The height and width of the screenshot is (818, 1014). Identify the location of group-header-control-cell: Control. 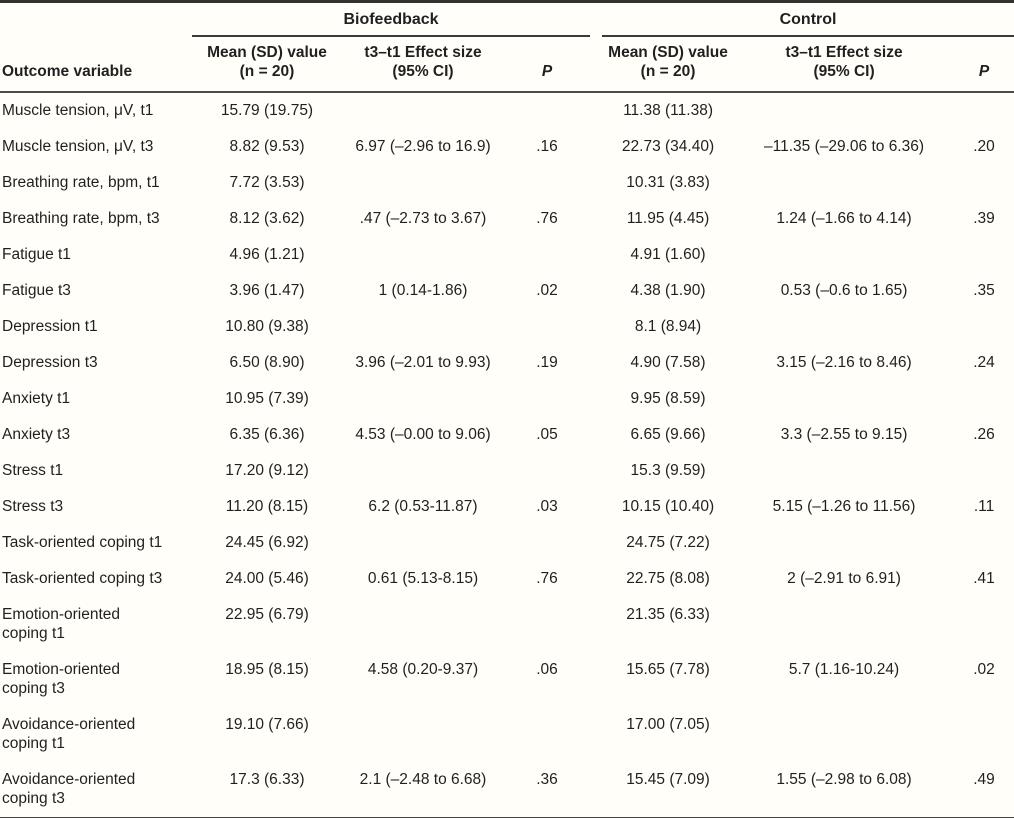
(808, 19).